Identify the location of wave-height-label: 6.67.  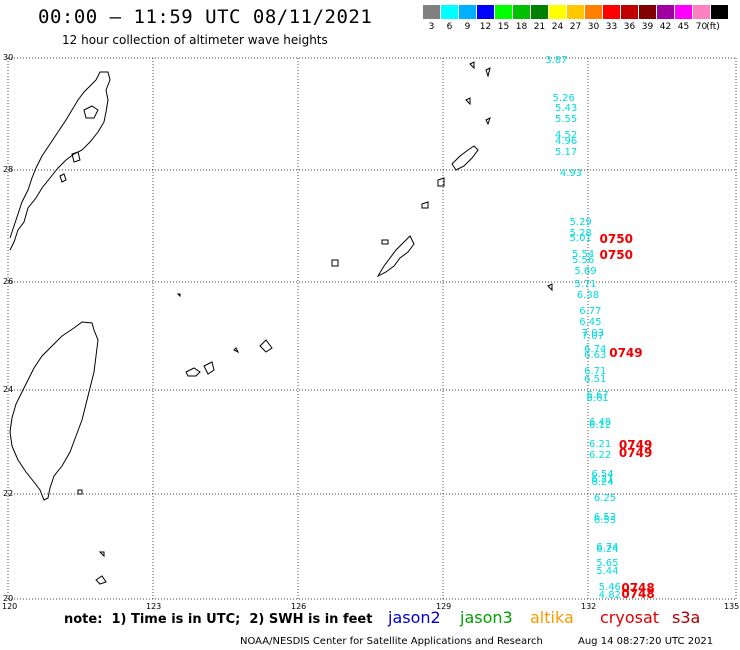
(597, 396).